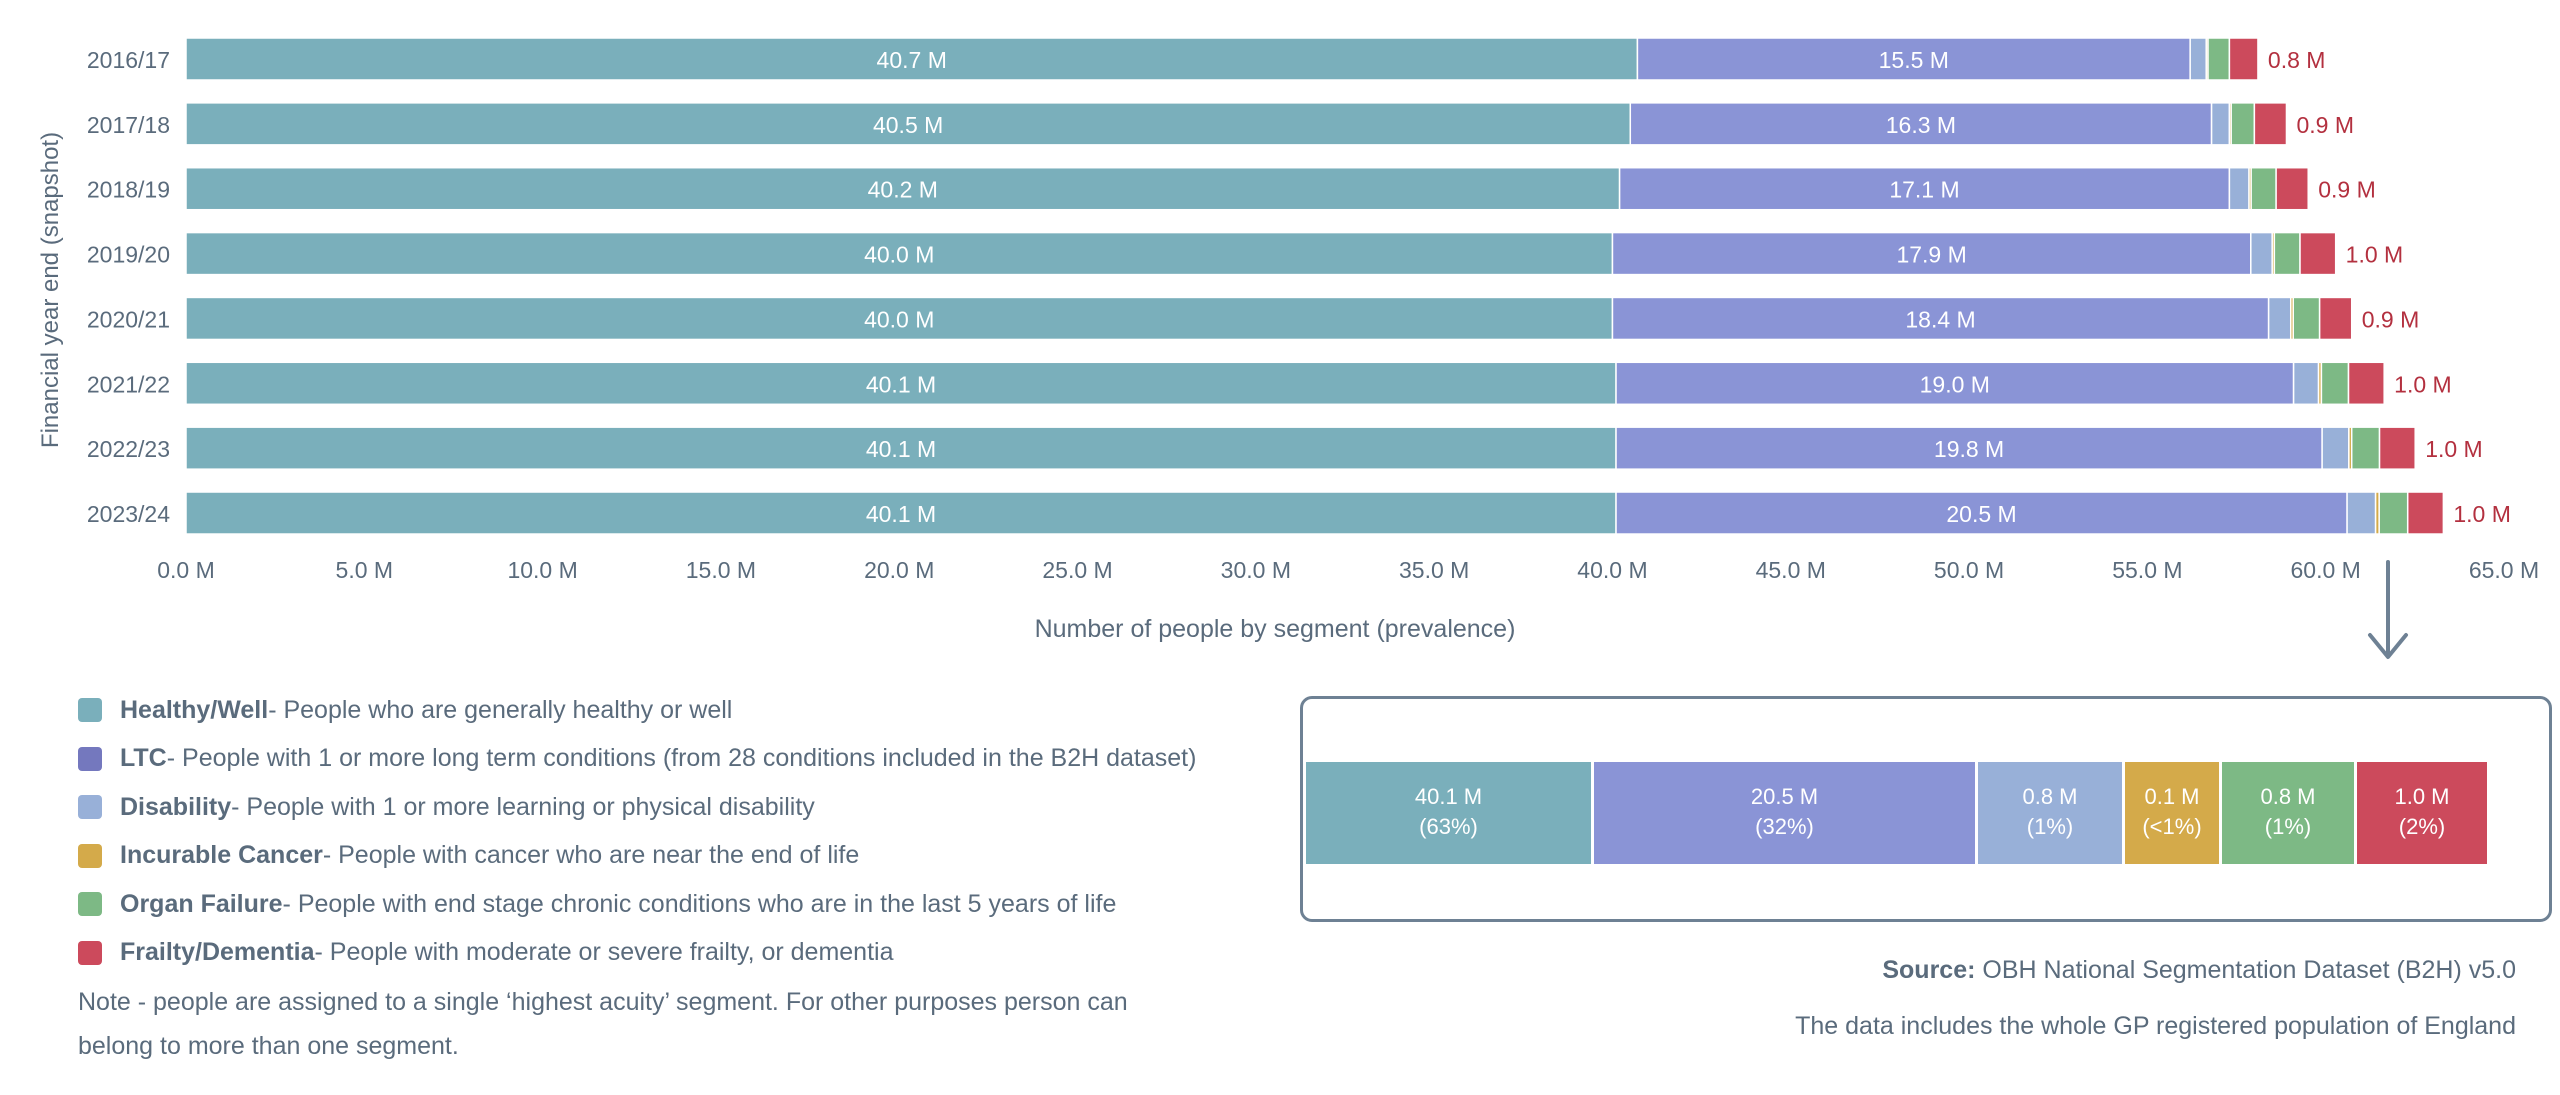 The image size is (2560, 1095). I want to click on x-tick-label: 45.0 M, so click(1791, 570).